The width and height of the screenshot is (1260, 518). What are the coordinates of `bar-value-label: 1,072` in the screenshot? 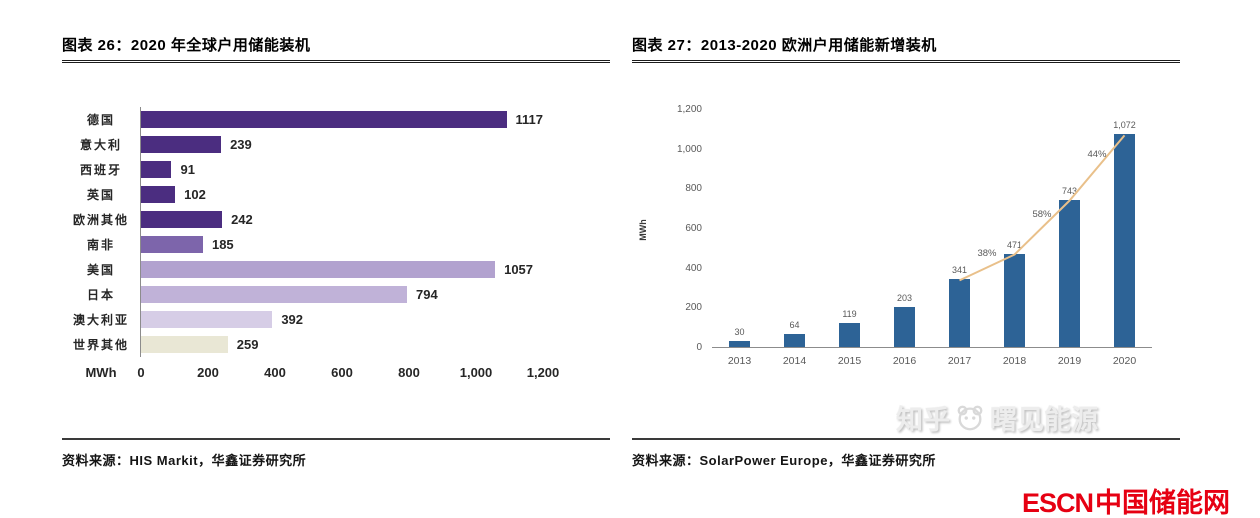 It's located at (1124, 125).